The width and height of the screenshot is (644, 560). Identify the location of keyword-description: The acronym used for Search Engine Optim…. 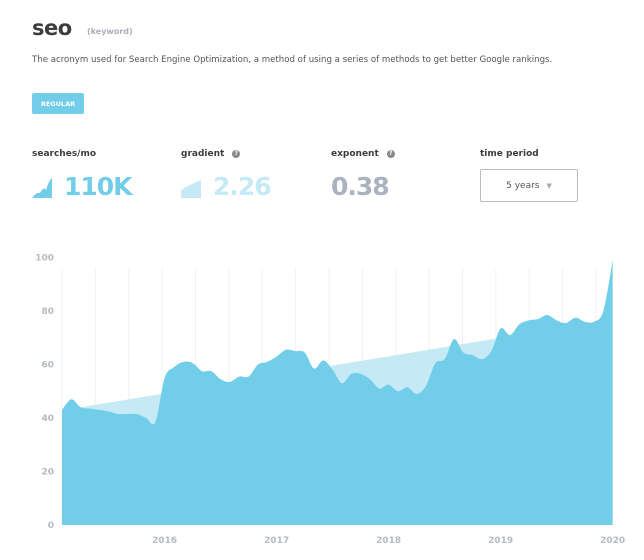
(292, 60).